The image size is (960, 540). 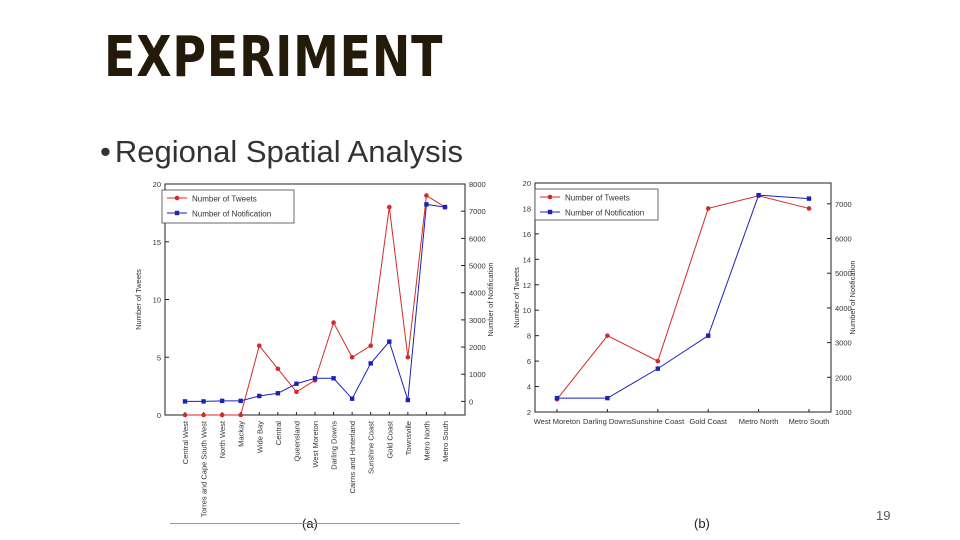 I want to click on chart-a-xtick-label: Gold Coast, so click(x=389, y=439).